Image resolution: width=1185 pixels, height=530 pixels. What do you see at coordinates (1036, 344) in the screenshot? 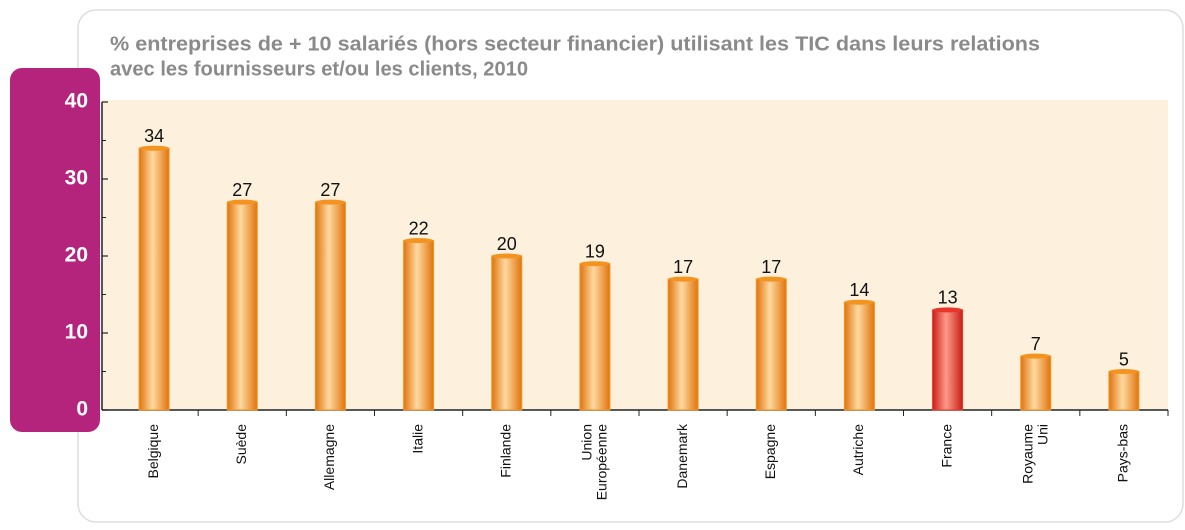
I see `value-label: 7` at bounding box center [1036, 344].